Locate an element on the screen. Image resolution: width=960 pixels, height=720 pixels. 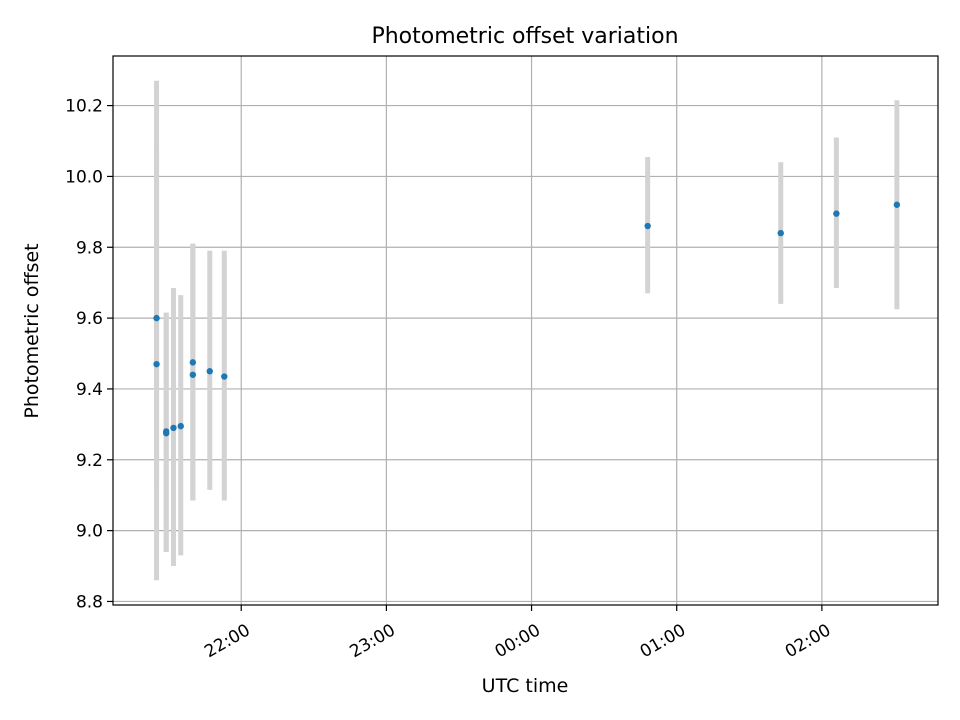
y-tick-label: 9.2 is located at coordinates (89, 461).